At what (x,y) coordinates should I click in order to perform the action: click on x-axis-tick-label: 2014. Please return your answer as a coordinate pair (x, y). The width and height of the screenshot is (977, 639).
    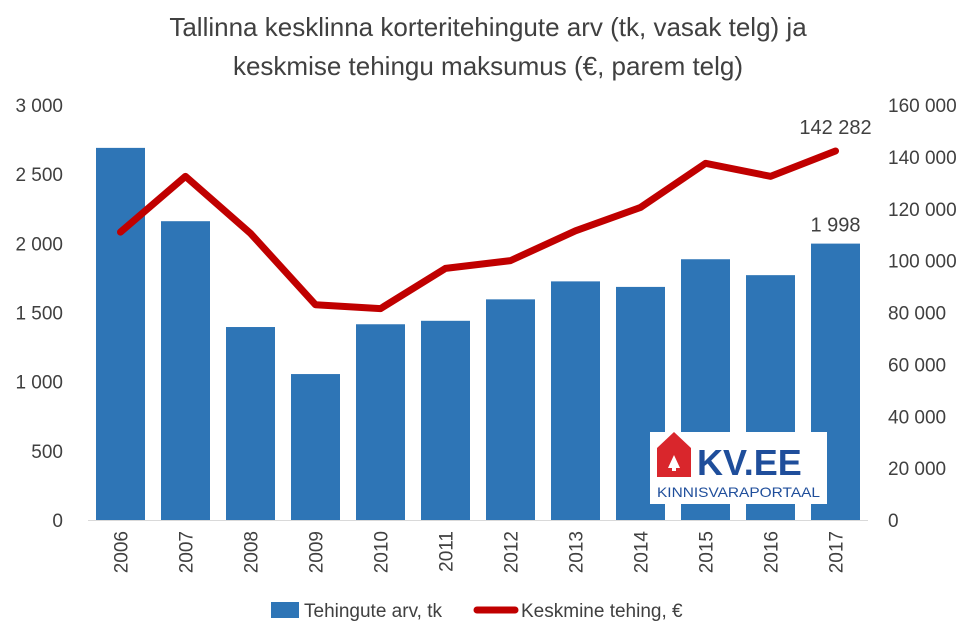
    Looking at the image, I should click on (642, 552).